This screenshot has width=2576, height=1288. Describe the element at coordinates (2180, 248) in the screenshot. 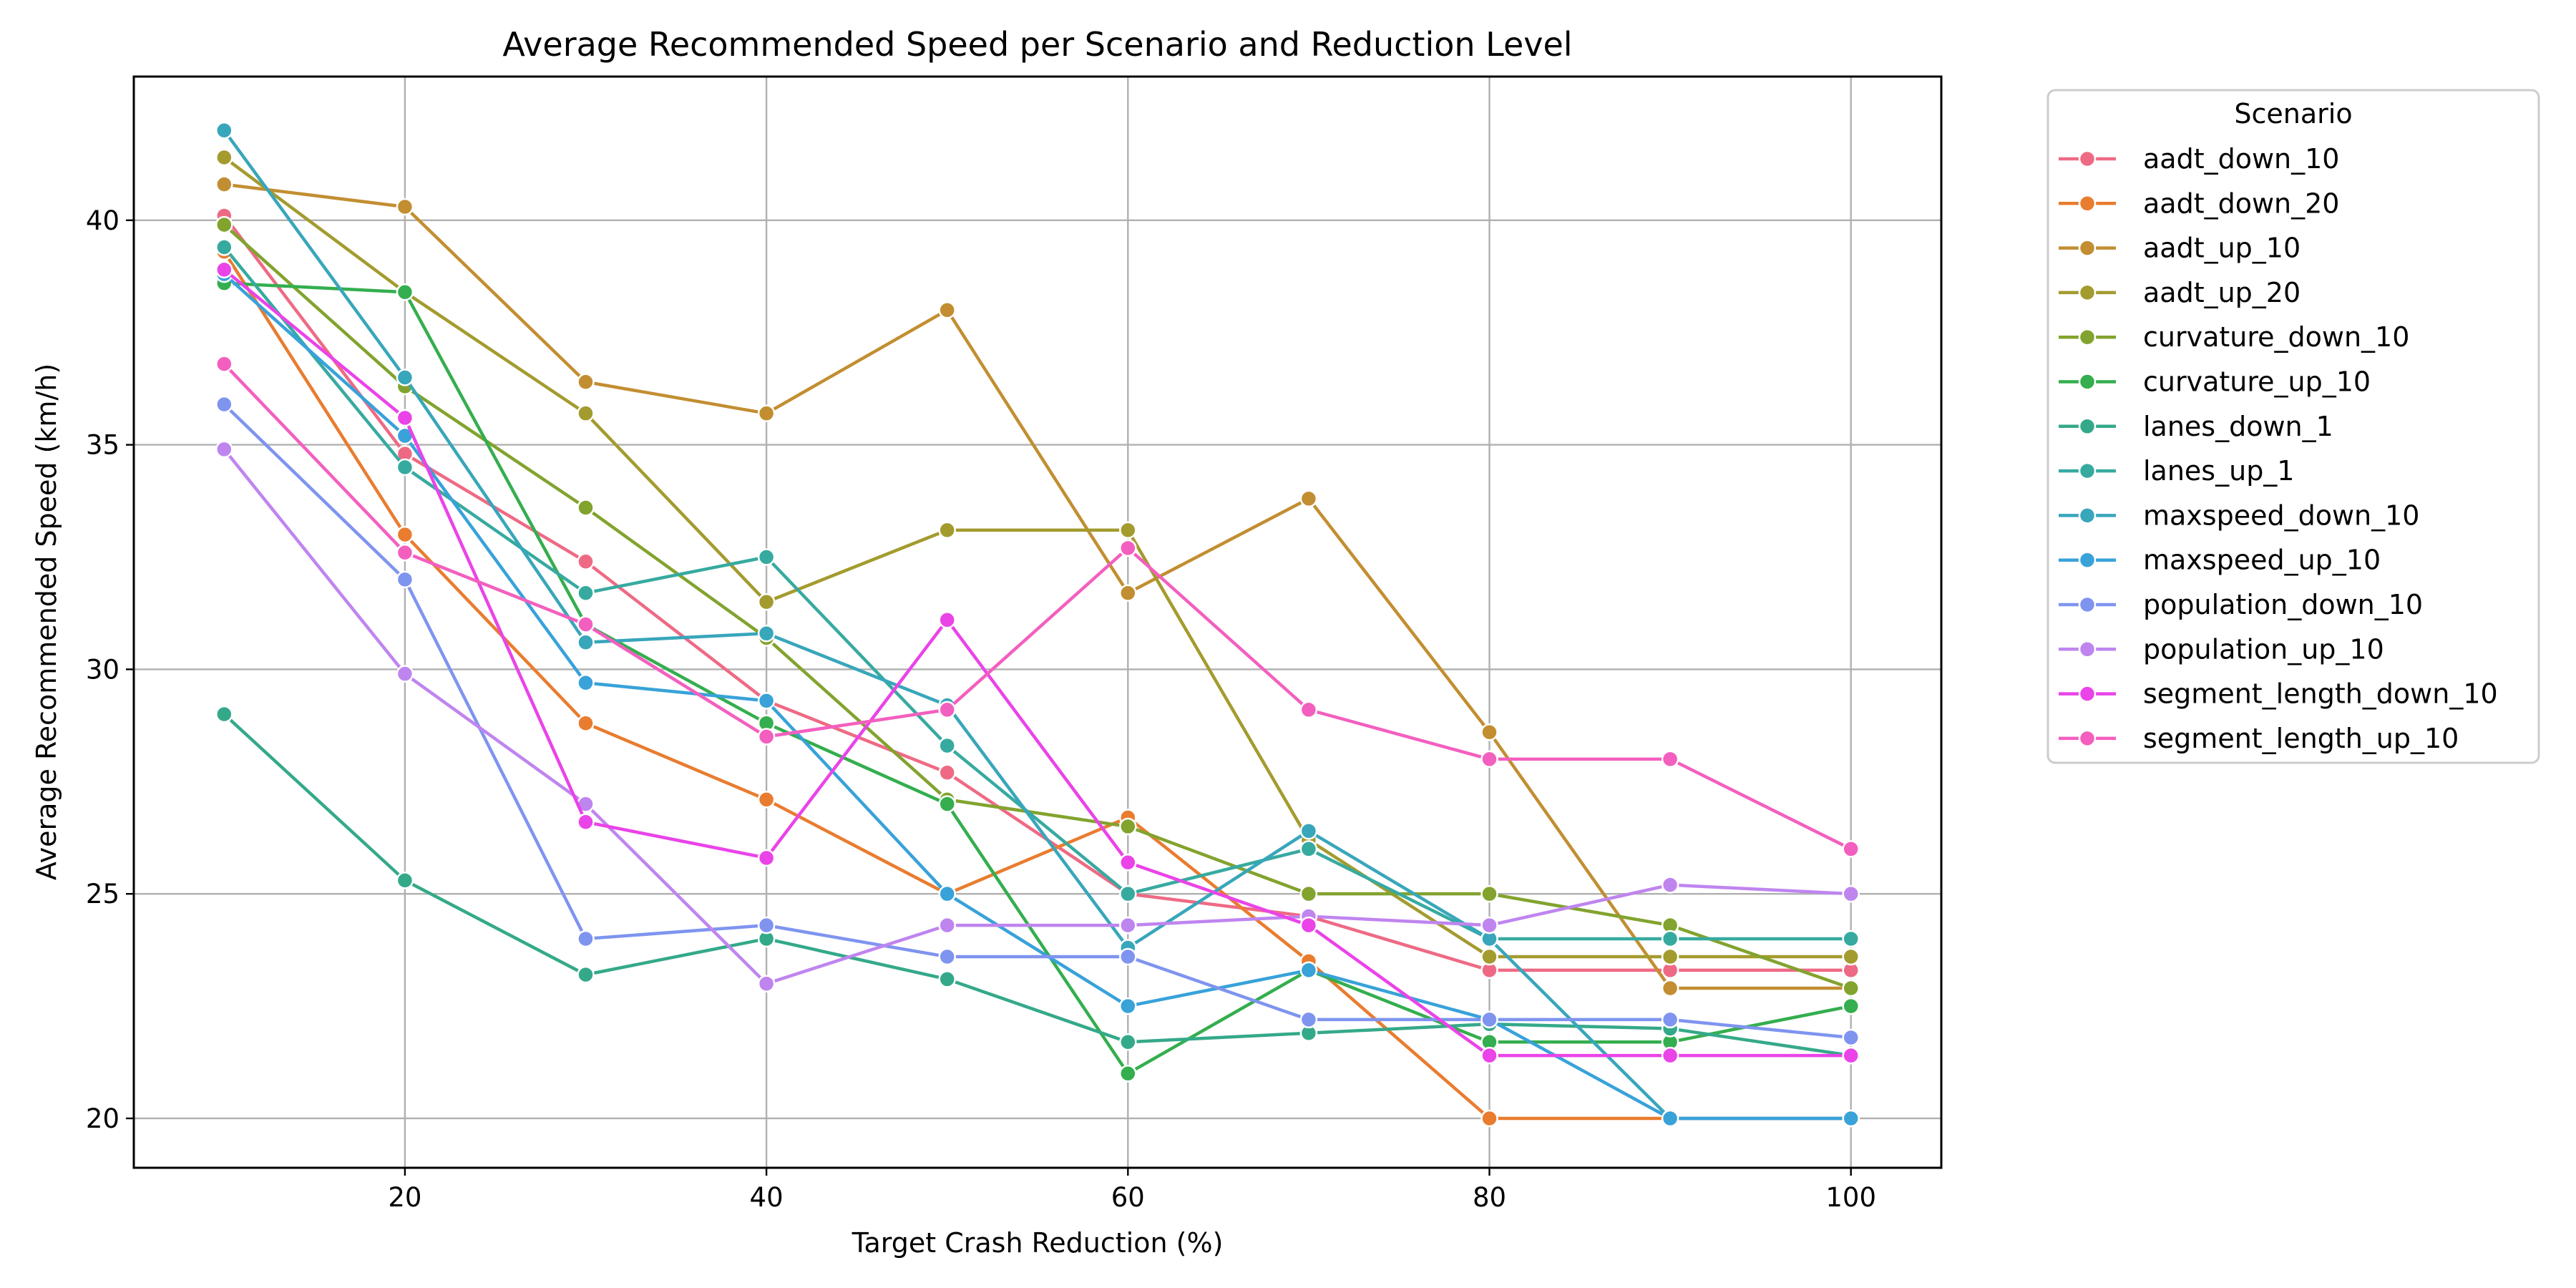

I see `legend-item: aadt_up_10` at that location.